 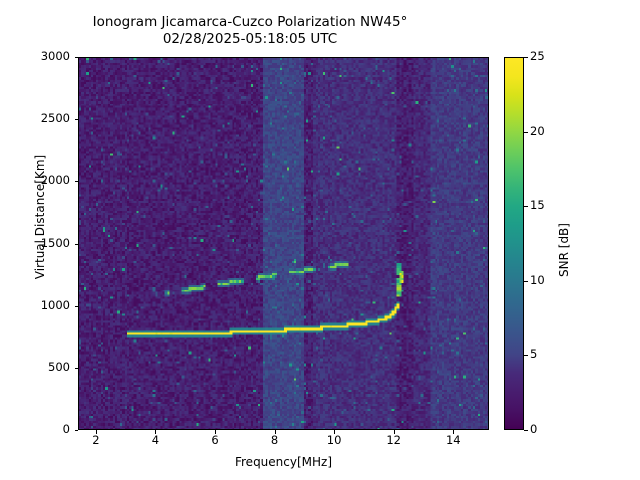 I want to click on y-tick-label: 500, so click(x=59, y=366).